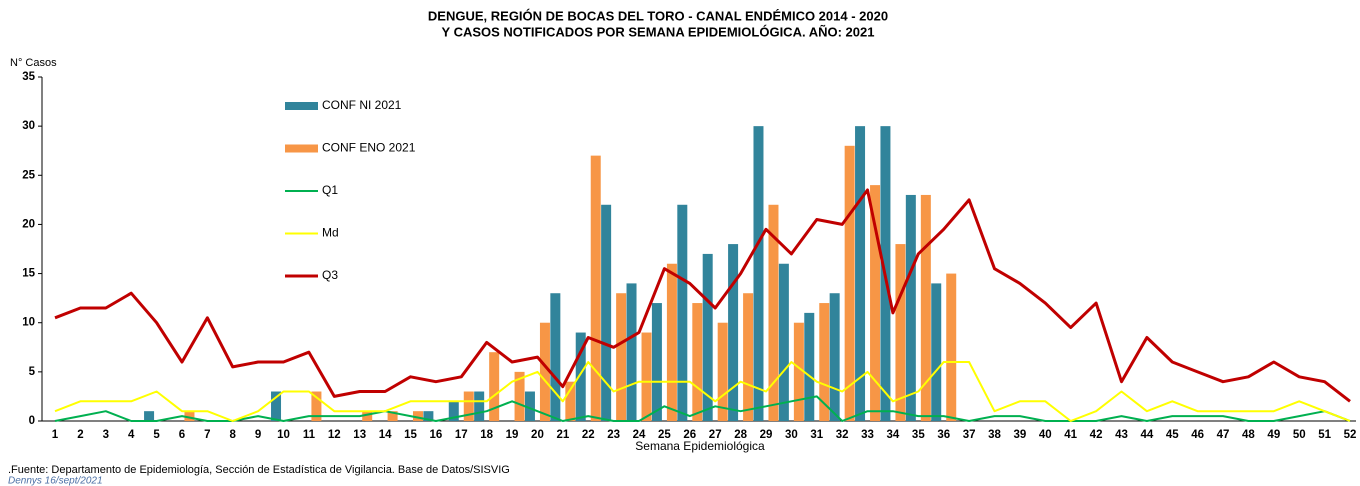 This screenshot has height=486, width=1360. What do you see at coordinates (131, 435) in the screenshot?
I see `x-tick-label: 4` at bounding box center [131, 435].